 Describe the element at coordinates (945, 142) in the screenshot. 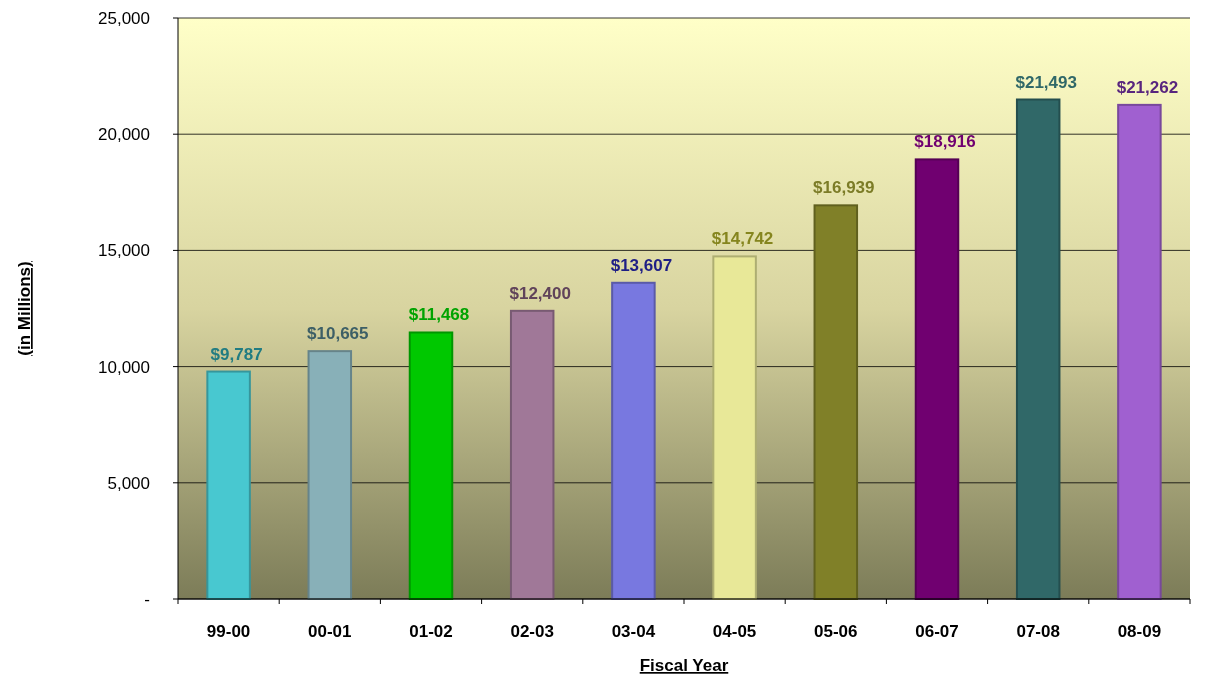

I see `data-label: $18,916` at that location.